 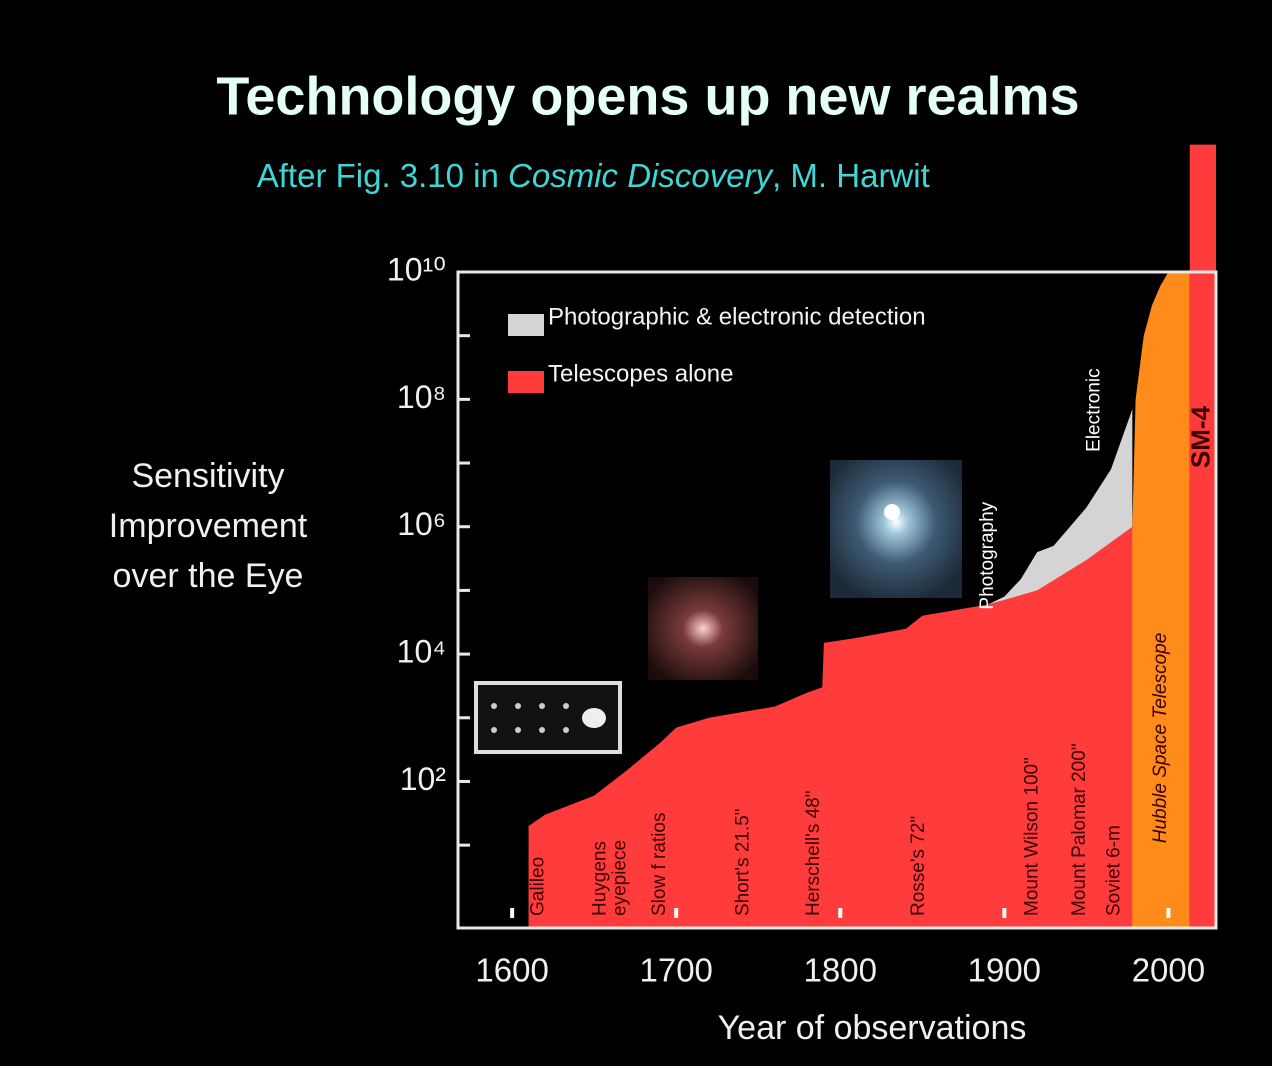 I want to click on event-label: Mount Wilson 100", so click(x=1031, y=836).